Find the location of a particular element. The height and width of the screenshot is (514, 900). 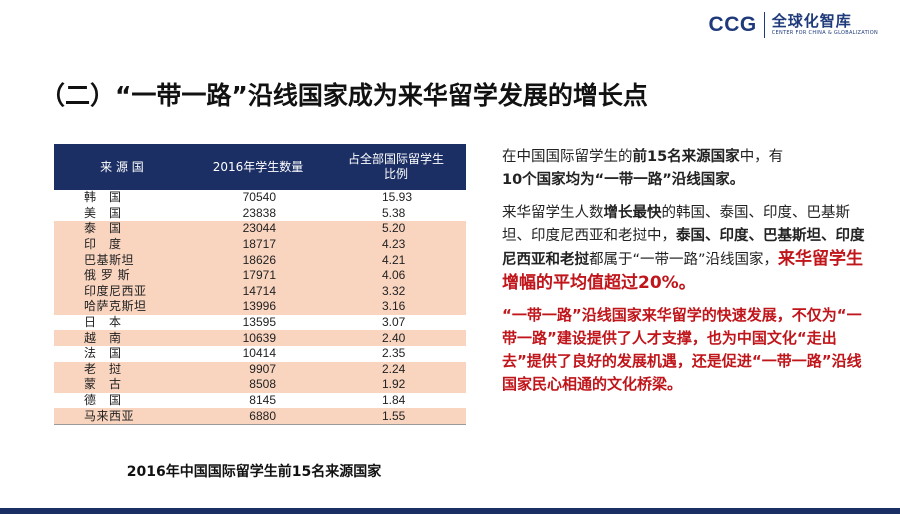

students-cell: 10414 is located at coordinates (258, 353).